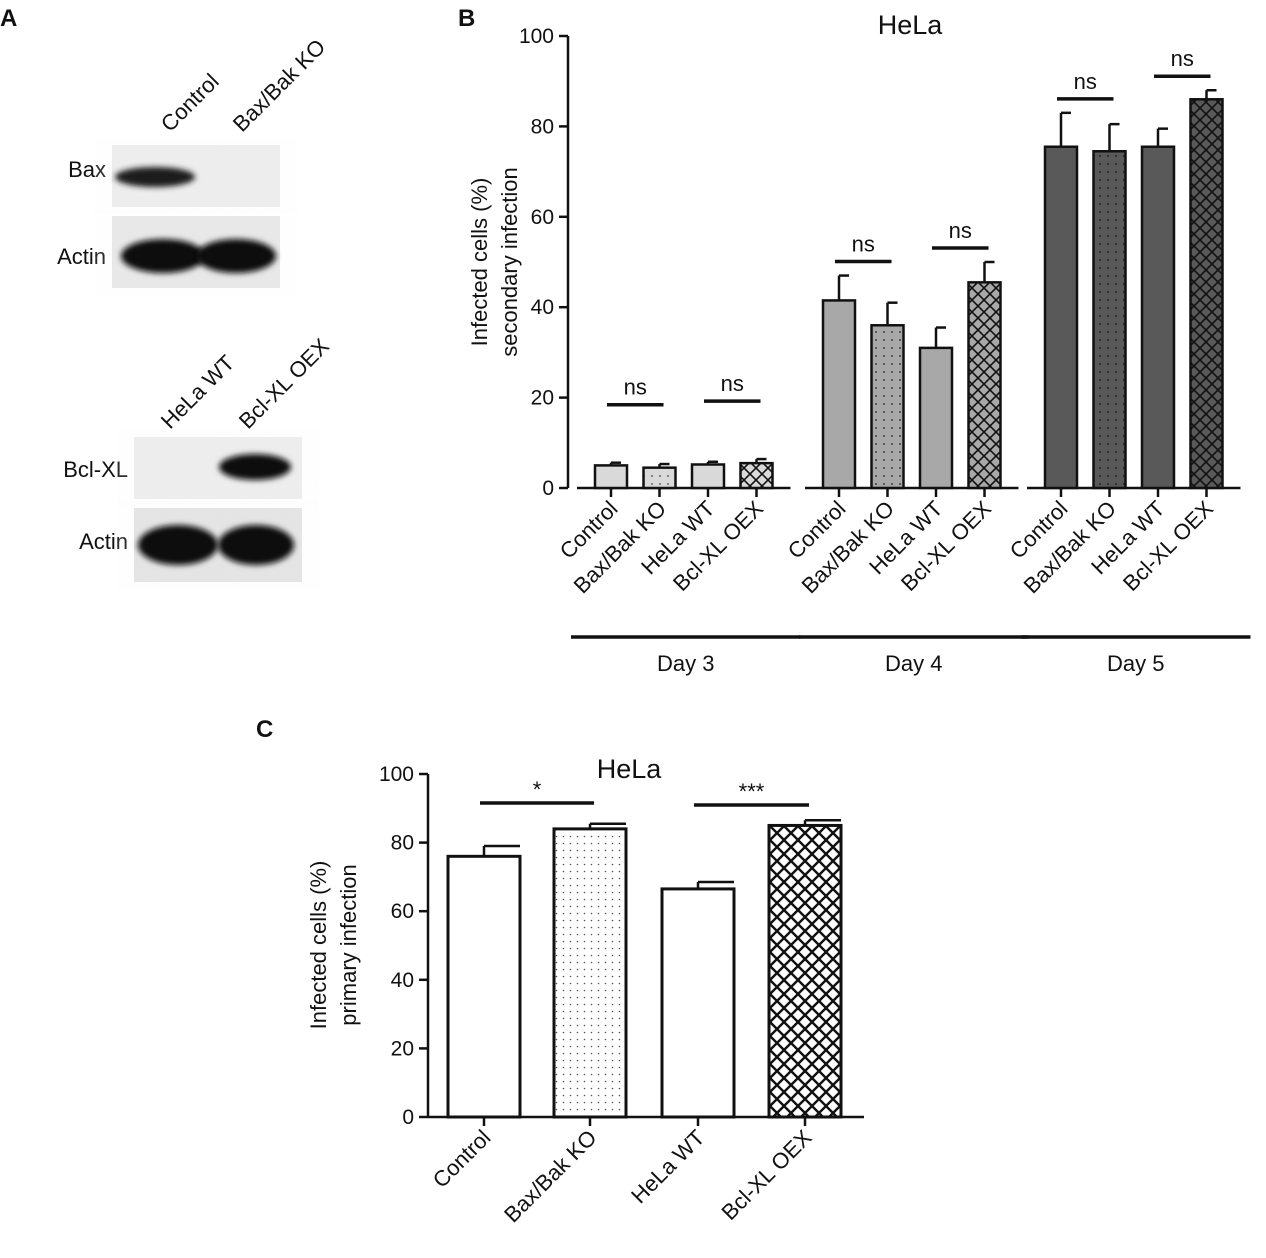 Image resolution: width=1266 pixels, height=1258 pixels. Describe the element at coordinates (536, 36) in the screenshot. I see `chart-b-y-tick-label: 100` at that location.